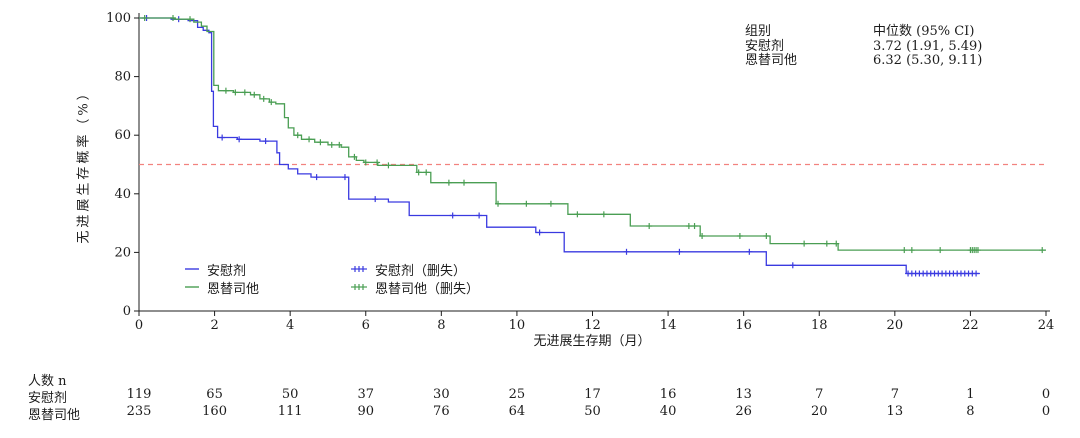 This screenshot has height=438, width=1080. I want to click on legend-label-entinostat-censored: 恩替司他（删失）, so click(427, 289).